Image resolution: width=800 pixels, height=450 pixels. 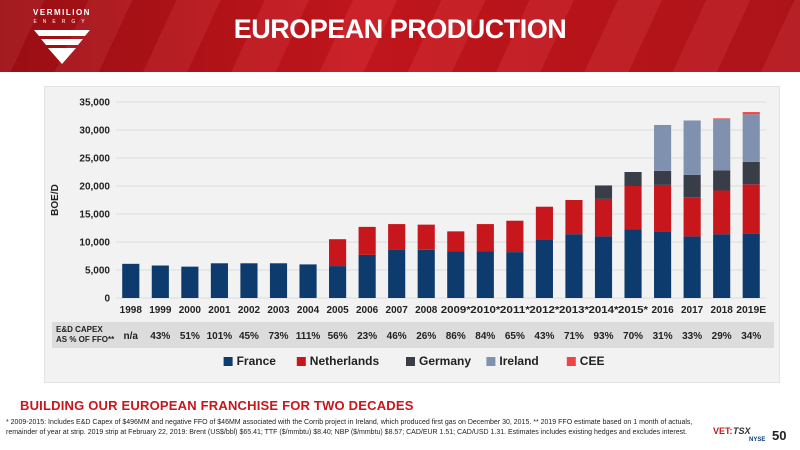 I want to click on logo-text: VERMILION, so click(x=62, y=12).